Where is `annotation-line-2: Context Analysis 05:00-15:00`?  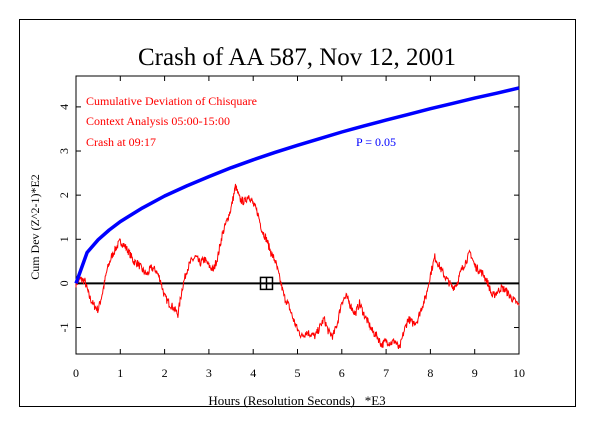
annotation-line-2: Context Analysis 05:00-15:00 is located at coordinates (158, 121).